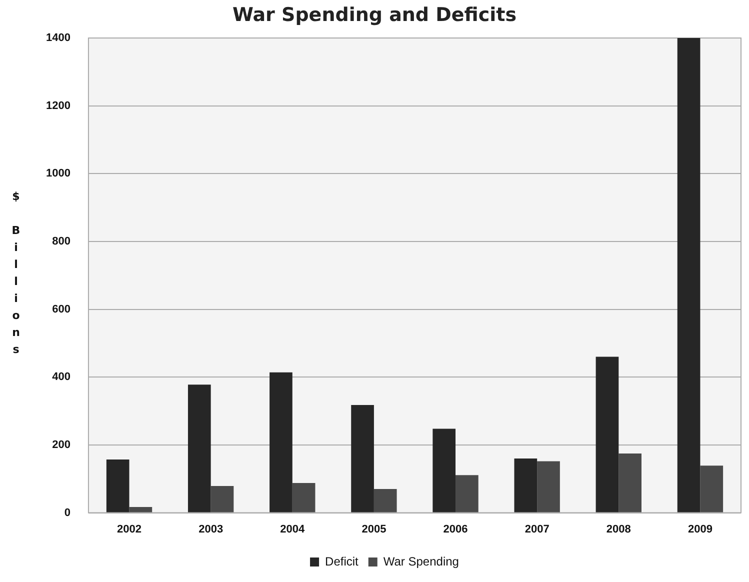 This screenshot has height=582, width=749. Describe the element at coordinates (374, 15) in the screenshot. I see `chart-title: War Spending and Deficits` at that location.